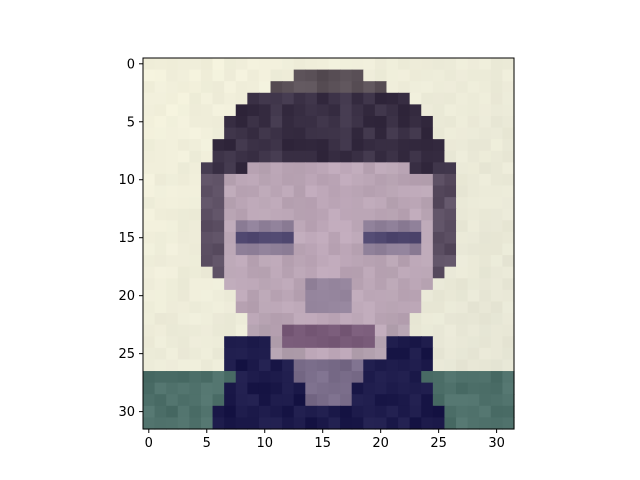 Image resolution: width=640 pixels, height=480 pixels. I want to click on y-tick-label: 5, so click(131, 122).